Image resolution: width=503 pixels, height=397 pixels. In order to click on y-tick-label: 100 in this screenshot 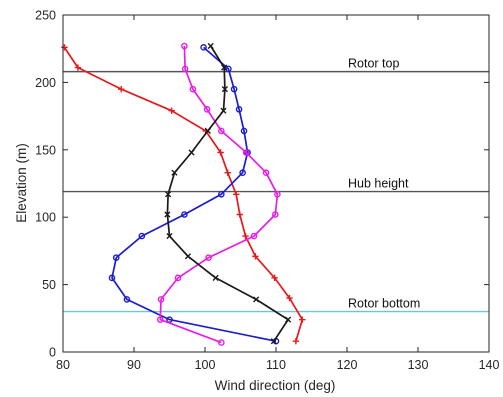, I will do `click(45, 218)`.